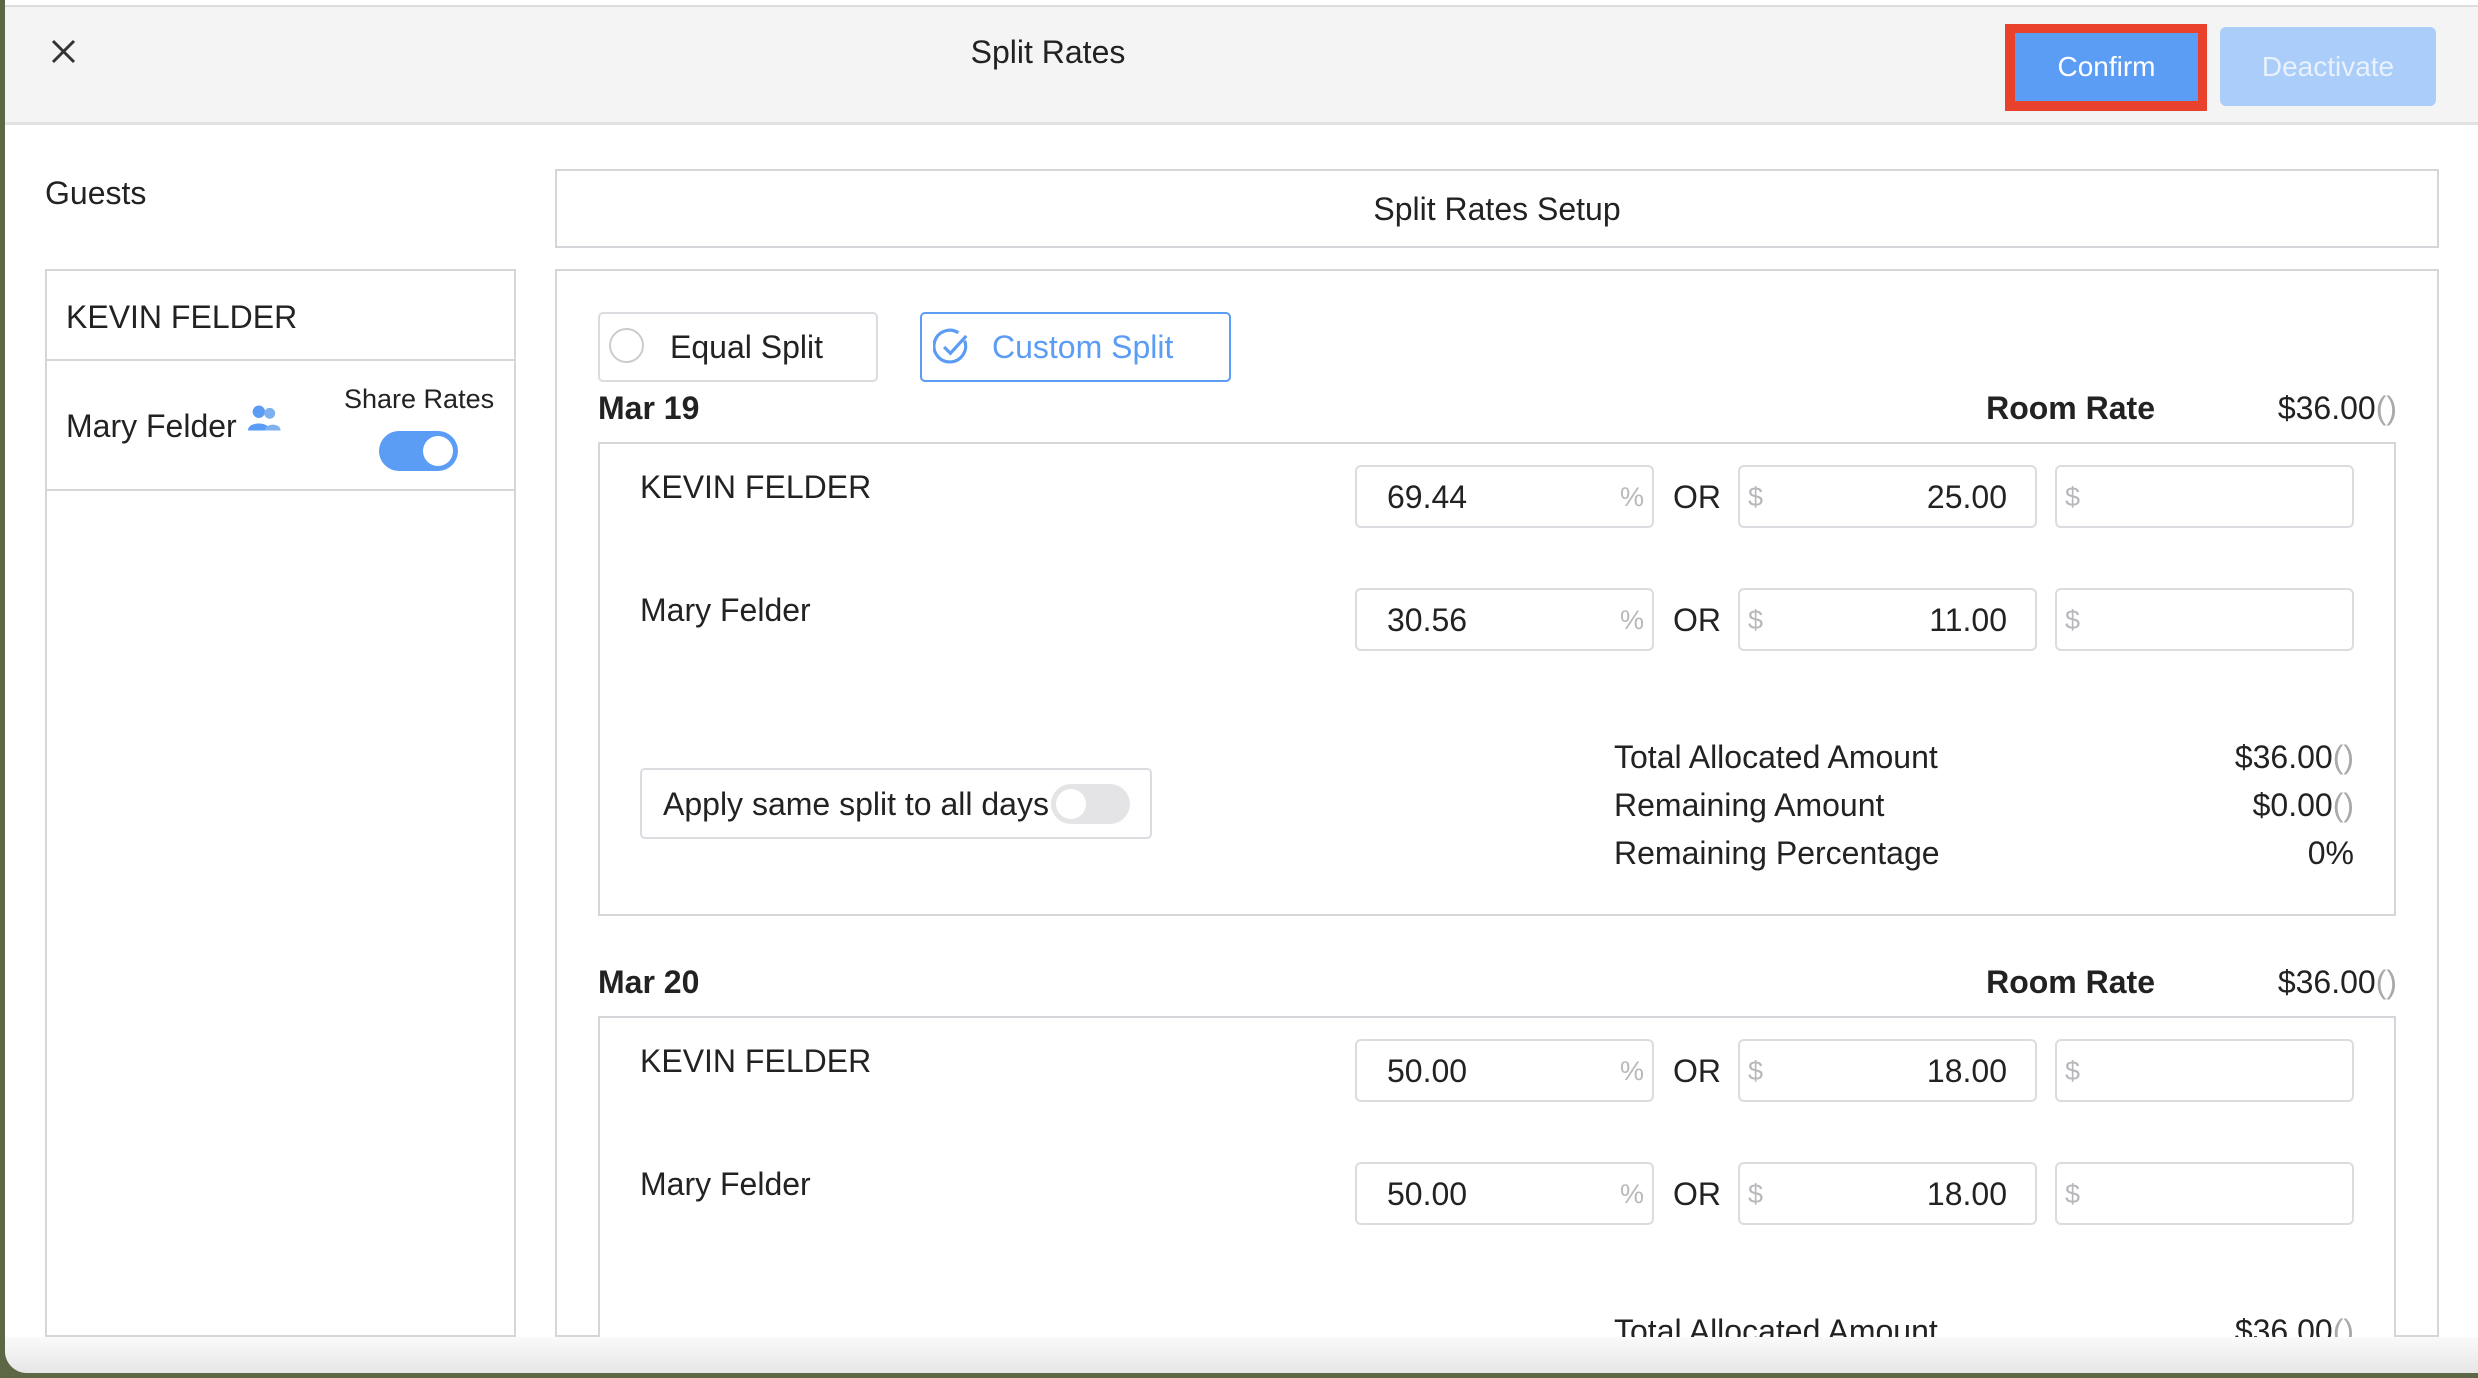 The width and height of the screenshot is (2478, 1378). I want to click on apply-same-split-control: Apply same split to all days, so click(896, 803).